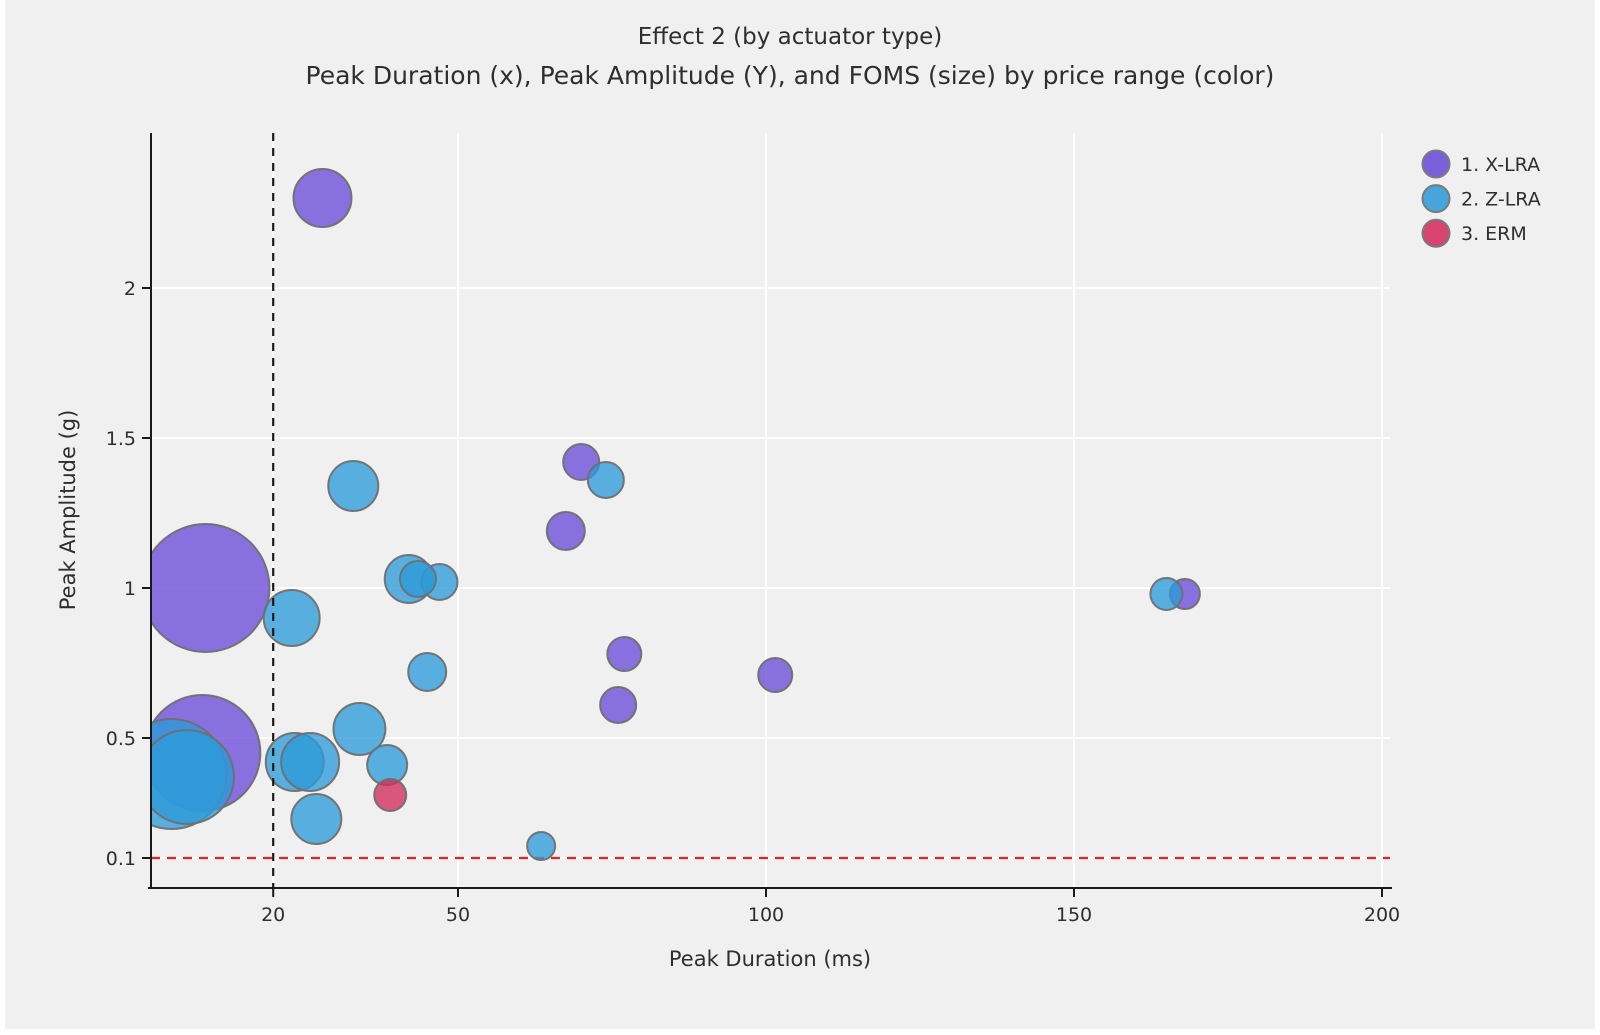 This screenshot has width=1600, height=1035. I want to click on series-ERM, so click(390, 795).